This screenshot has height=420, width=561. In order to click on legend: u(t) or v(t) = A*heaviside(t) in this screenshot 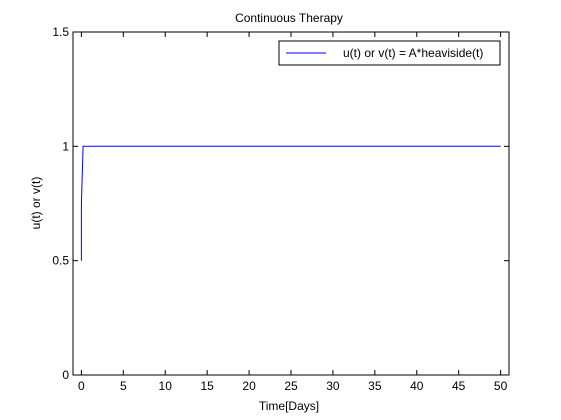, I will do `click(389, 53)`.